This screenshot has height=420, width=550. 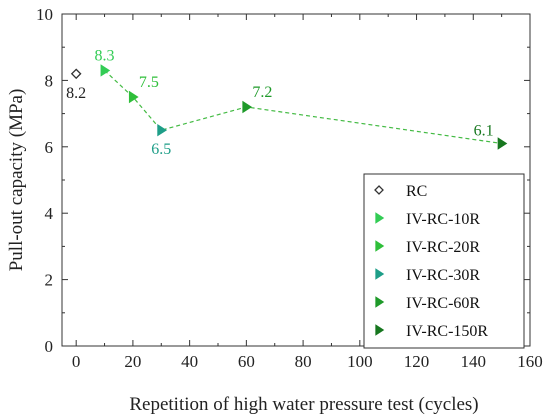 I want to click on x-tick-label: 100, so click(x=360, y=361).